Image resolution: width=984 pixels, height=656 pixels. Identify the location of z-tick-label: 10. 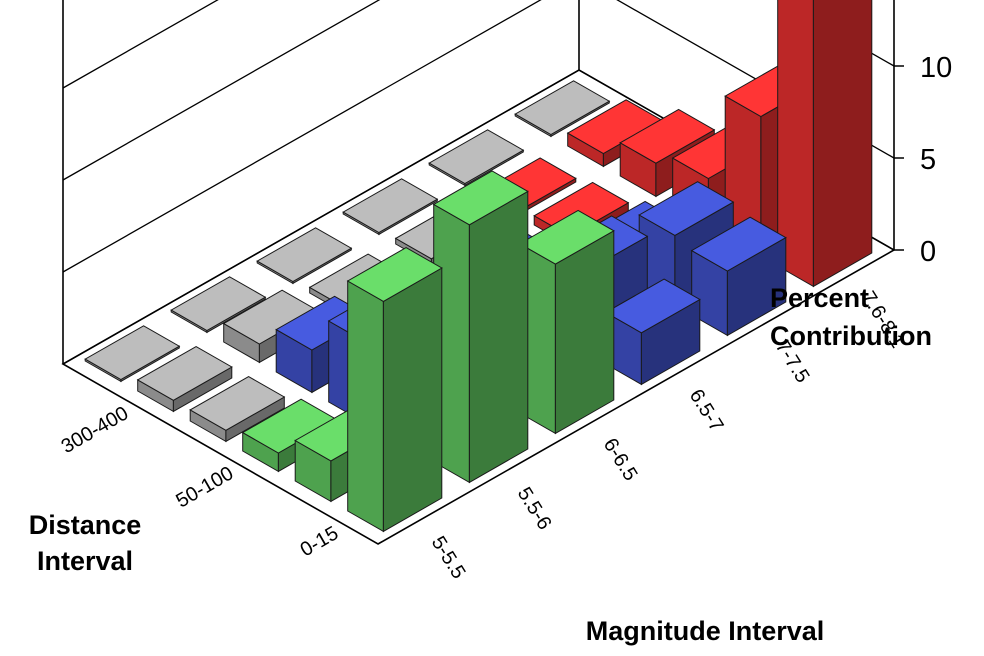
(936, 68).